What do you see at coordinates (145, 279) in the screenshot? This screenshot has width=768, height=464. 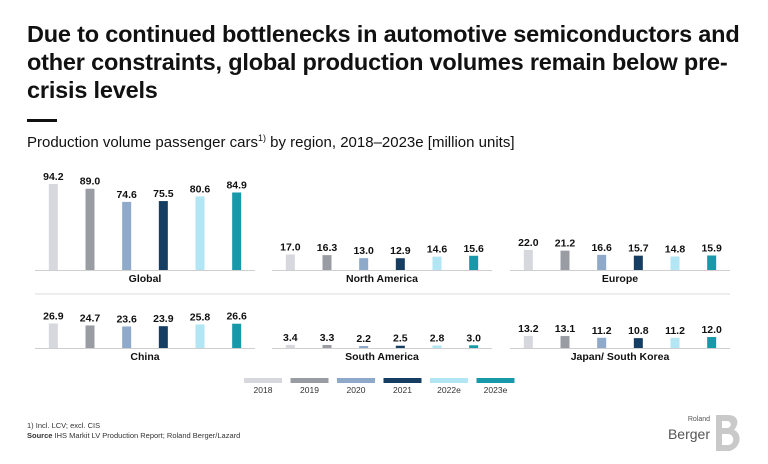 I see `region-label-global: Global` at bounding box center [145, 279].